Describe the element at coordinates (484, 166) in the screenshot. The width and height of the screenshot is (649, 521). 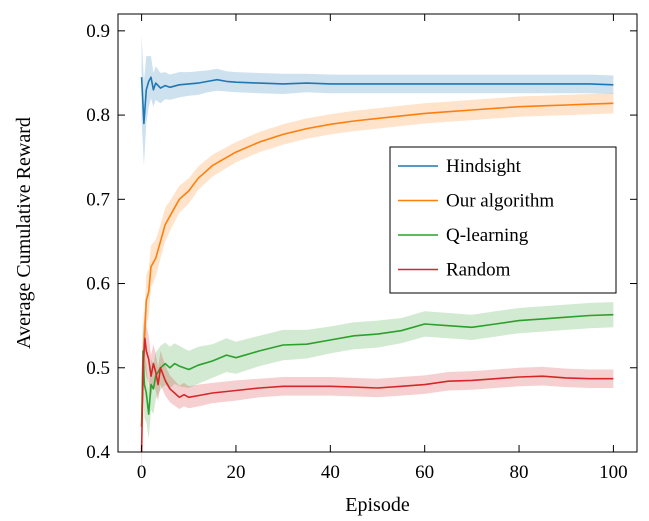
I see `legend-label-hindsight: Hindsight` at that location.